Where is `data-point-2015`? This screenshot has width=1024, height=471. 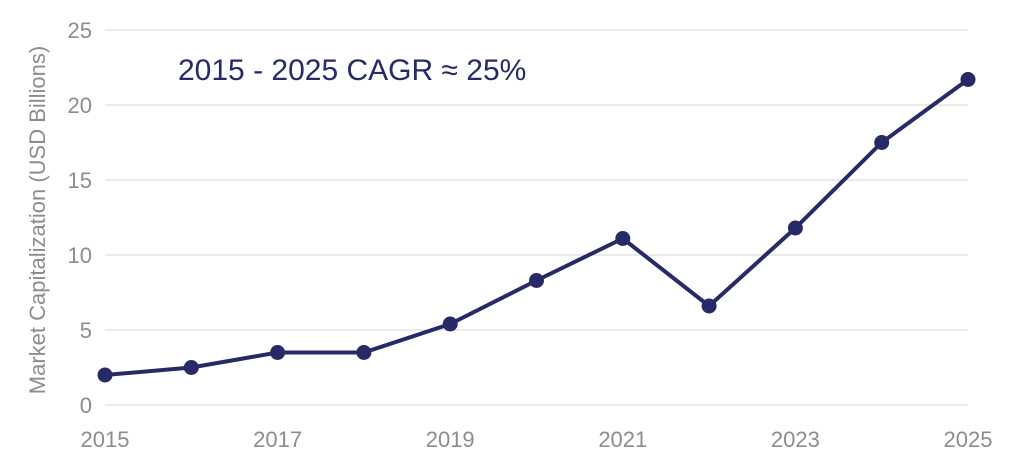 data-point-2015 is located at coordinates (105, 375).